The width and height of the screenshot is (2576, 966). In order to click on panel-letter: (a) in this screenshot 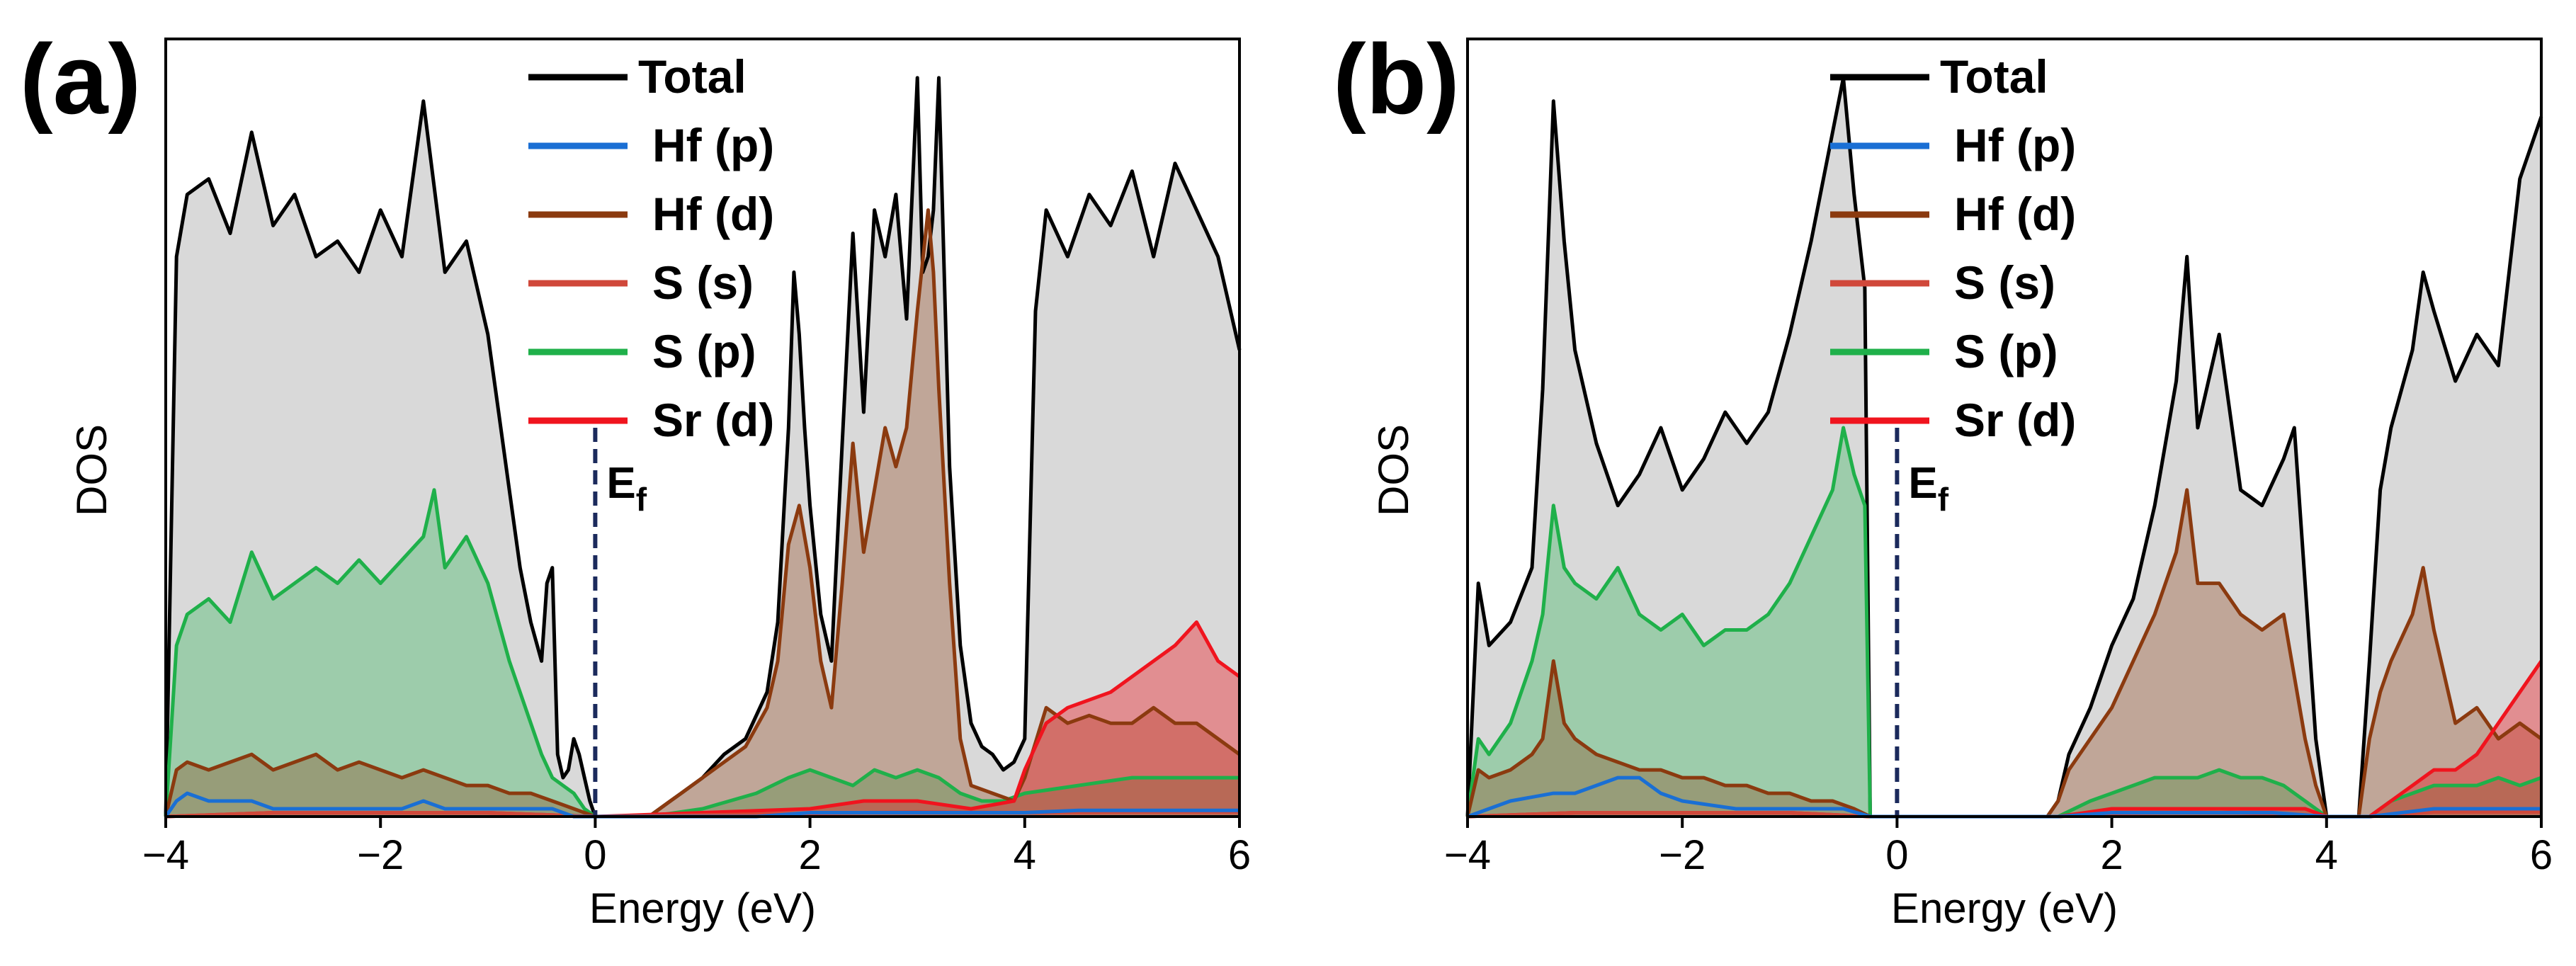, I will do `click(80, 79)`.